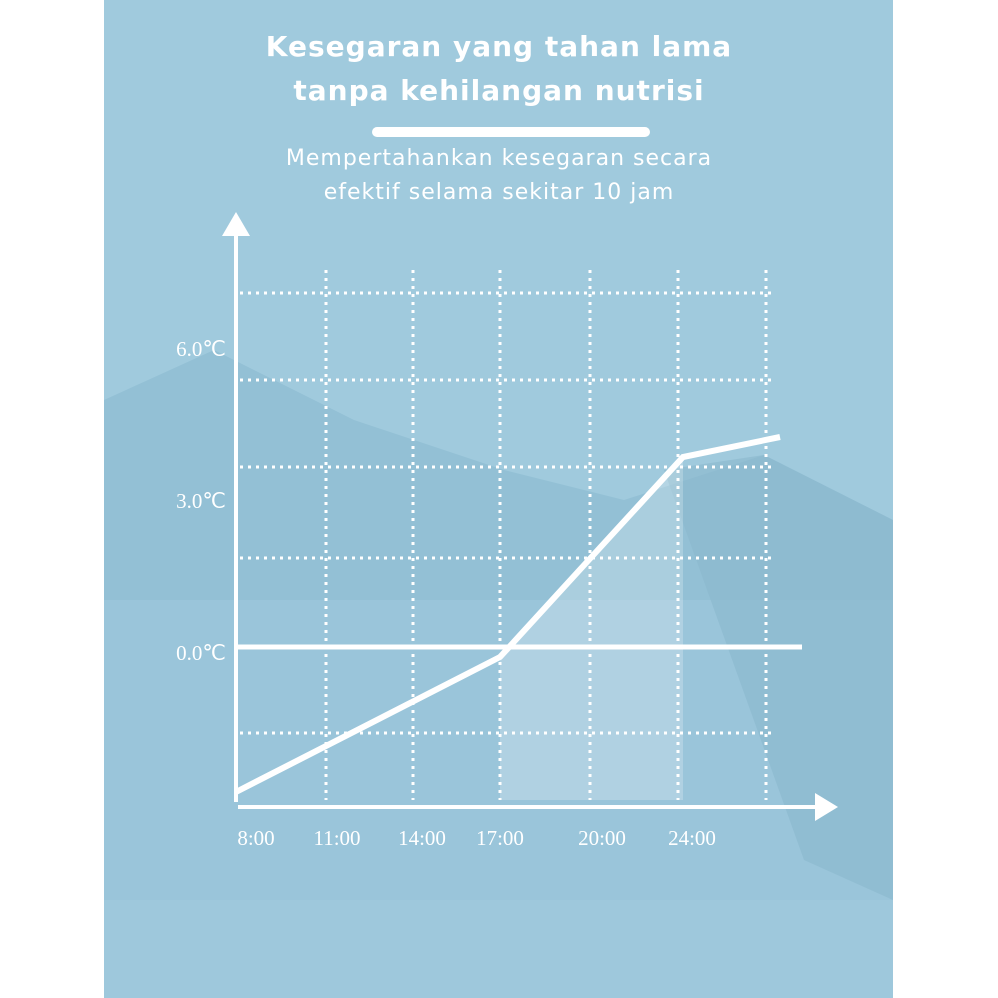 The image size is (998, 998). I want to click on x-tick-label: 24:00, so click(692, 838).